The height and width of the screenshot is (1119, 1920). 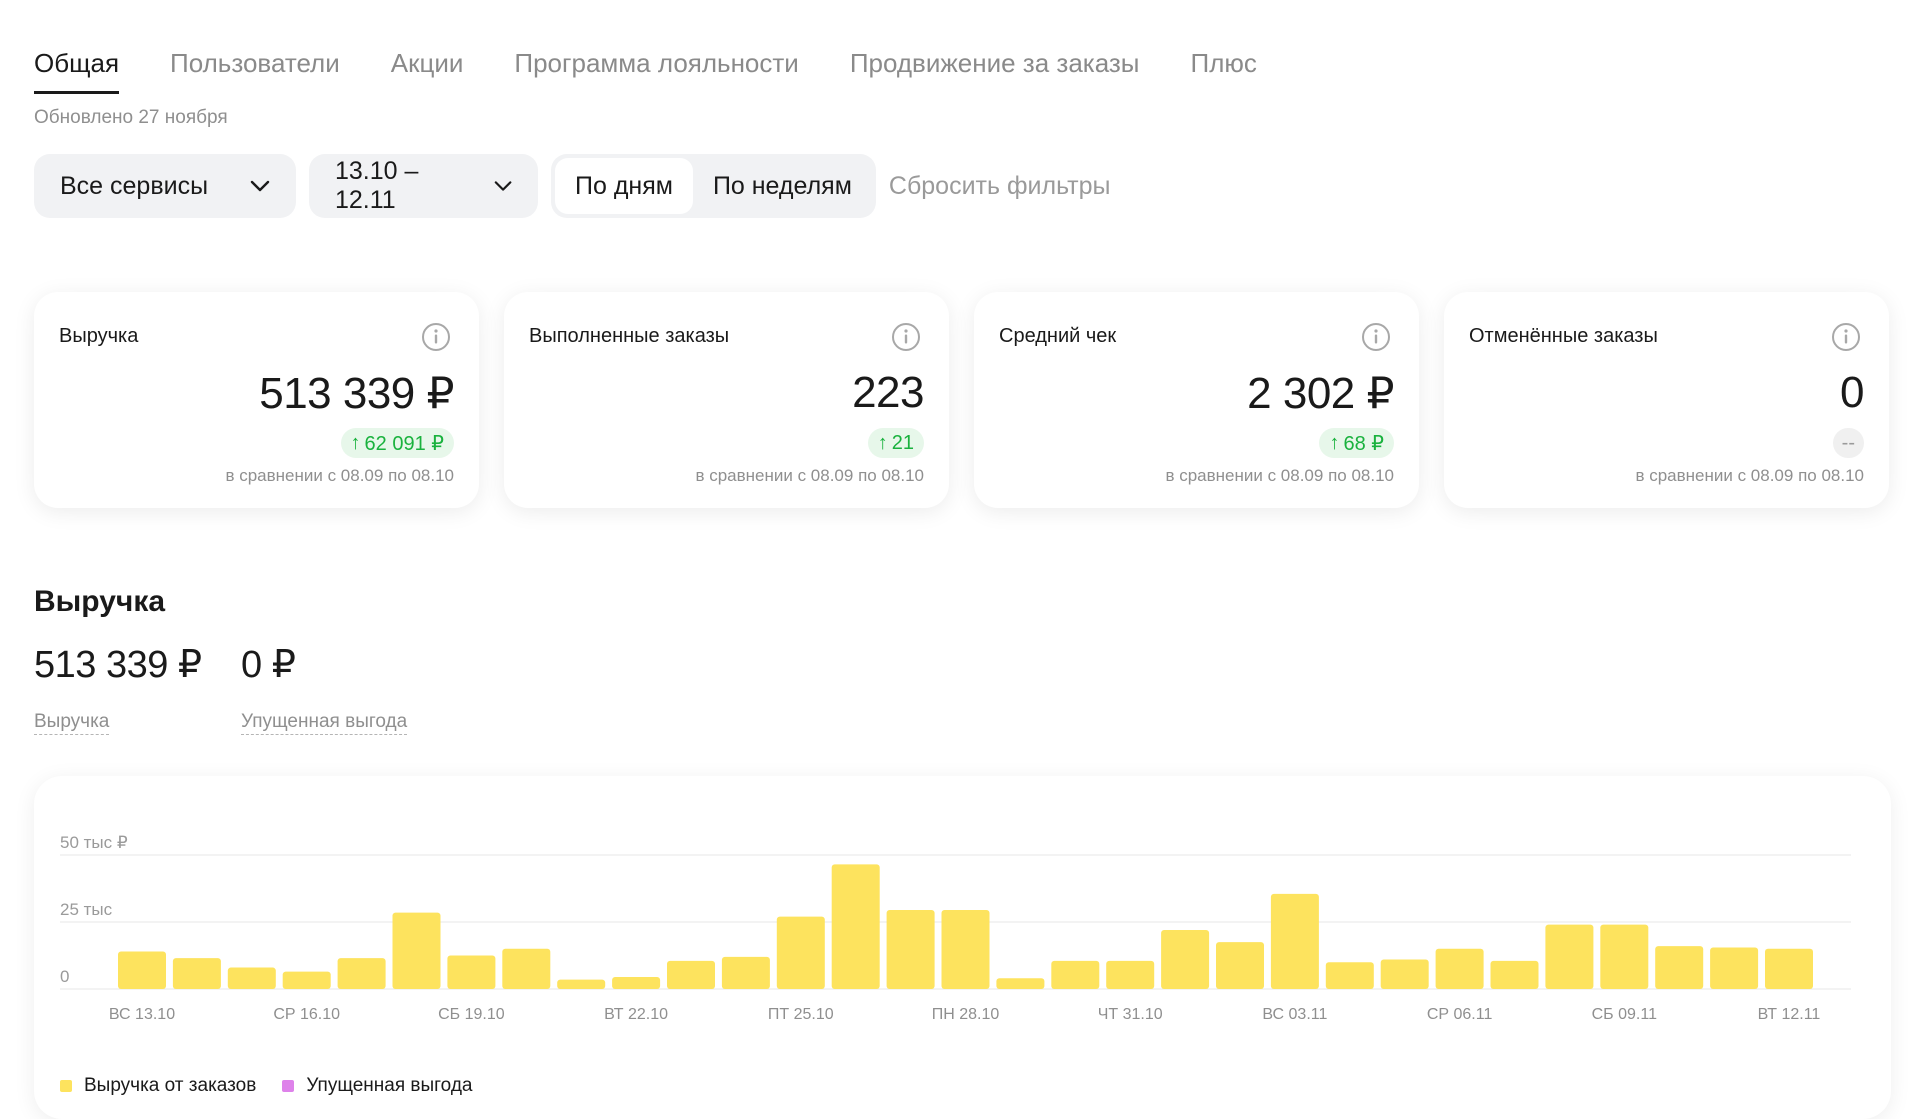 What do you see at coordinates (888, 392) in the screenshot?
I see `card-value: 223` at bounding box center [888, 392].